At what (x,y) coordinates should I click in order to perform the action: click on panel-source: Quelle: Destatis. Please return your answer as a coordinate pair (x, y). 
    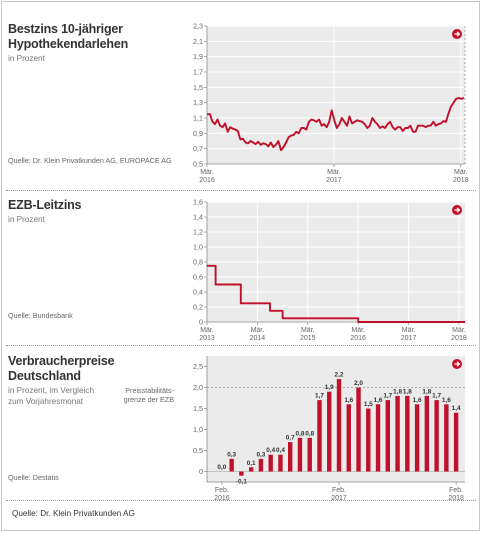
    Looking at the image, I should click on (33, 477).